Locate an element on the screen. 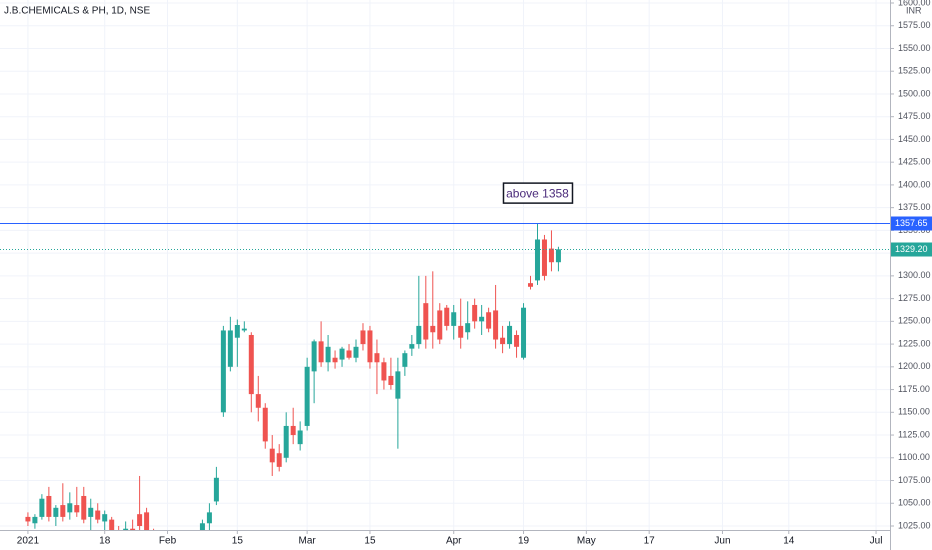 The width and height of the screenshot is (932, 550). x-tick-label: Mar is located at coordinates (308, 541).